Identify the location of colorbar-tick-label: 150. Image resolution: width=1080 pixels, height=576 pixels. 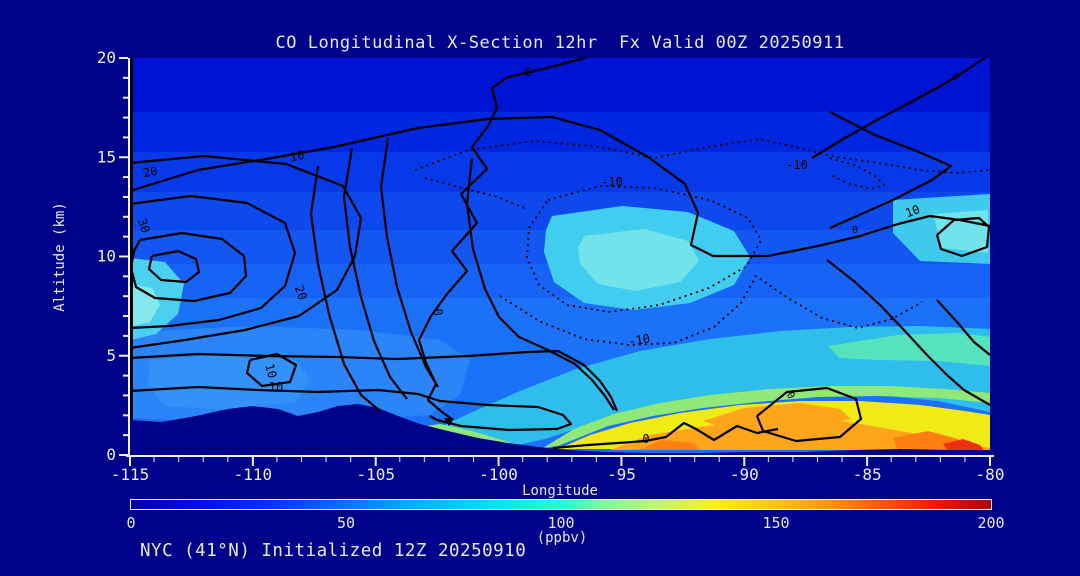
(776, 523).